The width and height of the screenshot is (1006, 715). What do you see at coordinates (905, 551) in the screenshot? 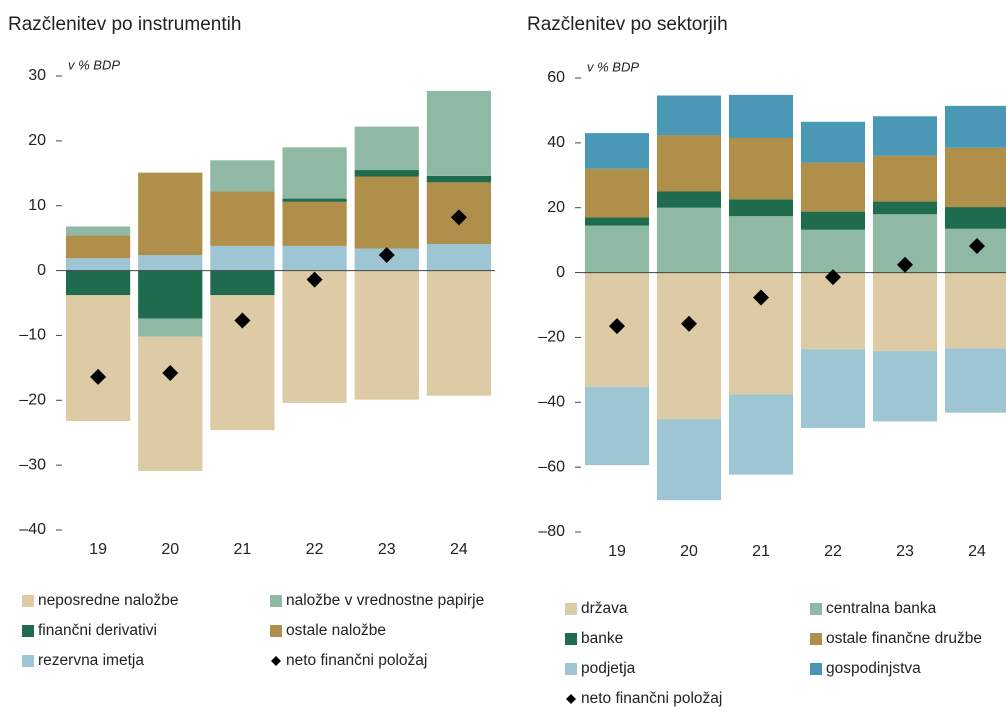
I see `x-tick-label: 23` at bounding box center [905, 551].